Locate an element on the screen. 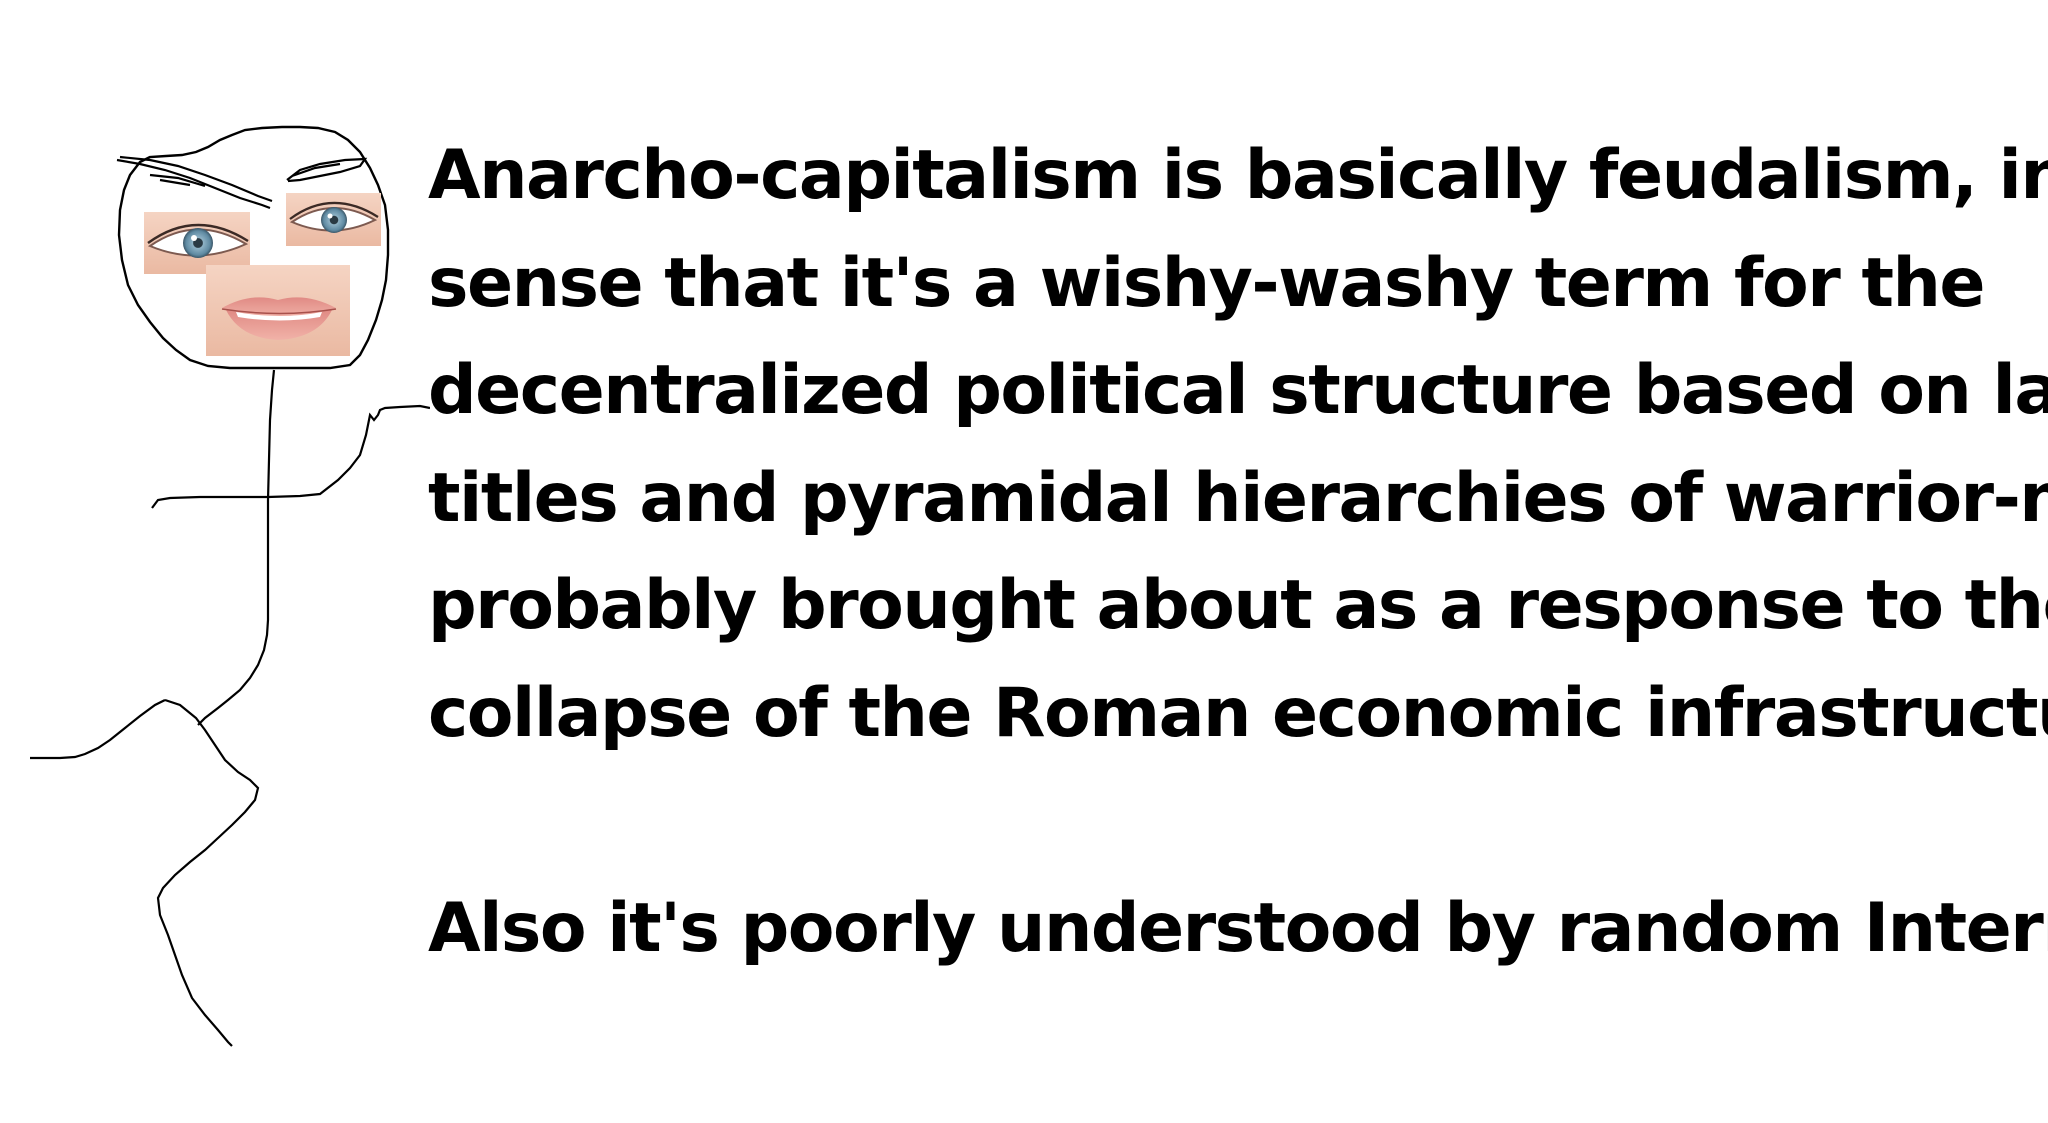 This screenshot has height=1123, width=2048. left-eyebrow is located at coordinates (194, 182).